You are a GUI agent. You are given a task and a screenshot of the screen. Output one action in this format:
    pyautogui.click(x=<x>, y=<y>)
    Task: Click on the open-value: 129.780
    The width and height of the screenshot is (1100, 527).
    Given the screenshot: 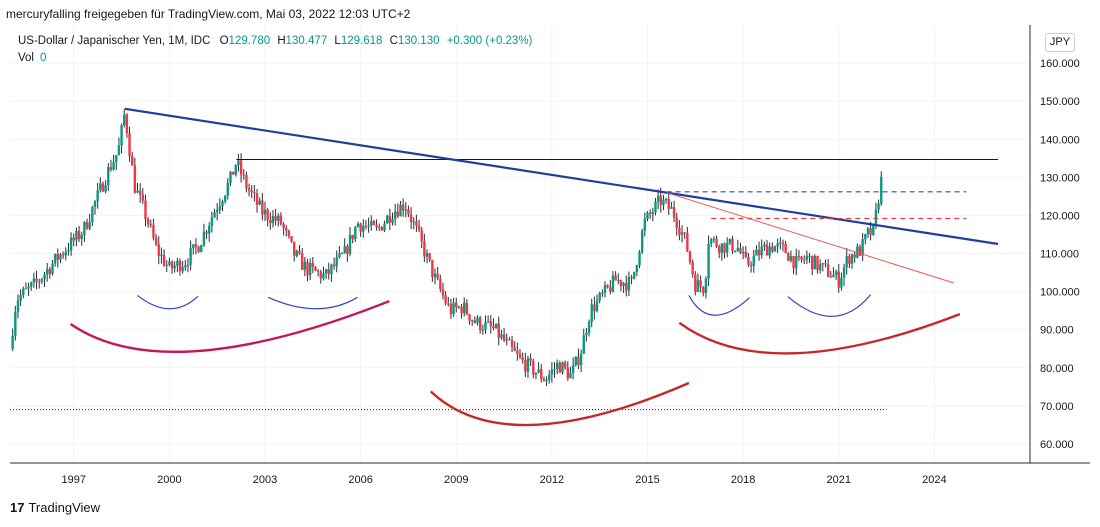 What is the action you would take?
    pyautogui.click(x=249, y=41)
    